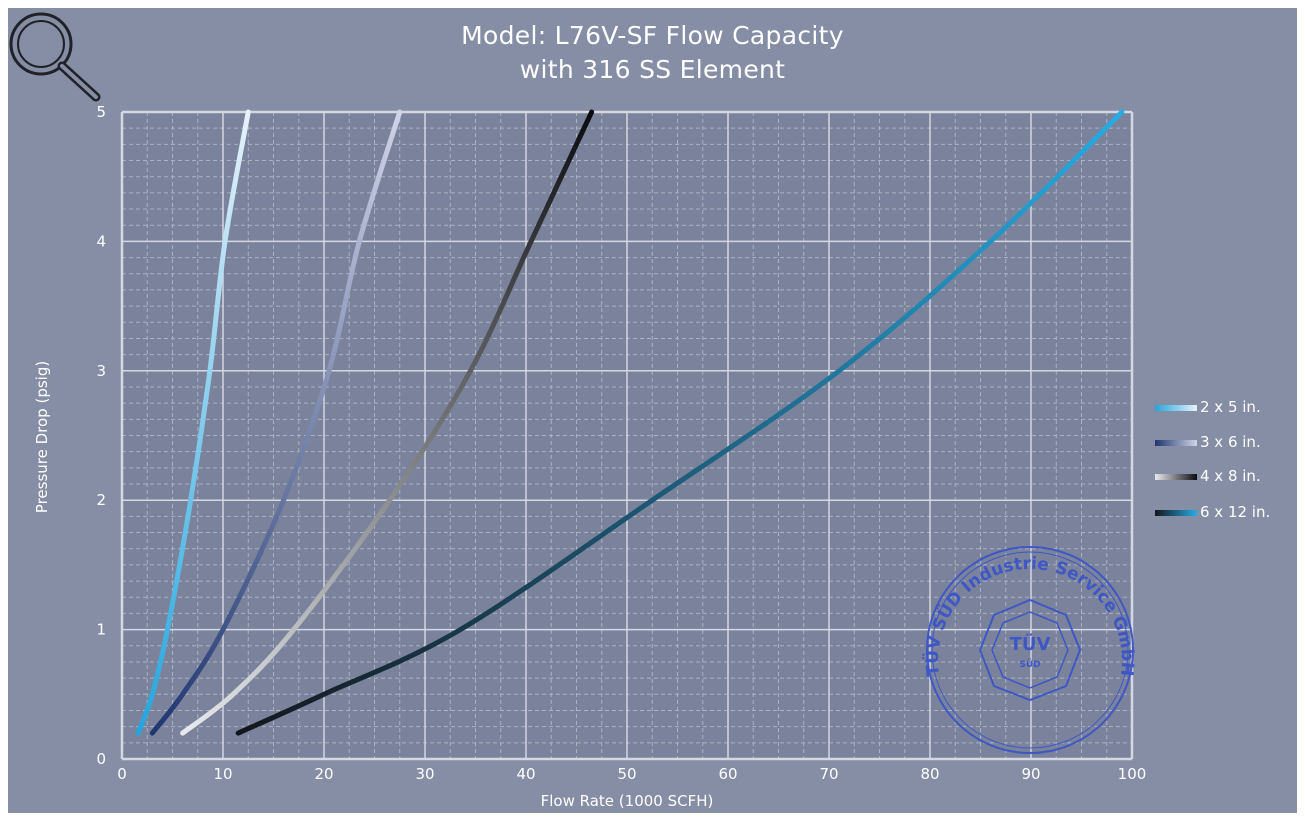 The height and width of the screenshot is (819, 1305). I want to click on x-tick-label: 60, so click(727, 774).